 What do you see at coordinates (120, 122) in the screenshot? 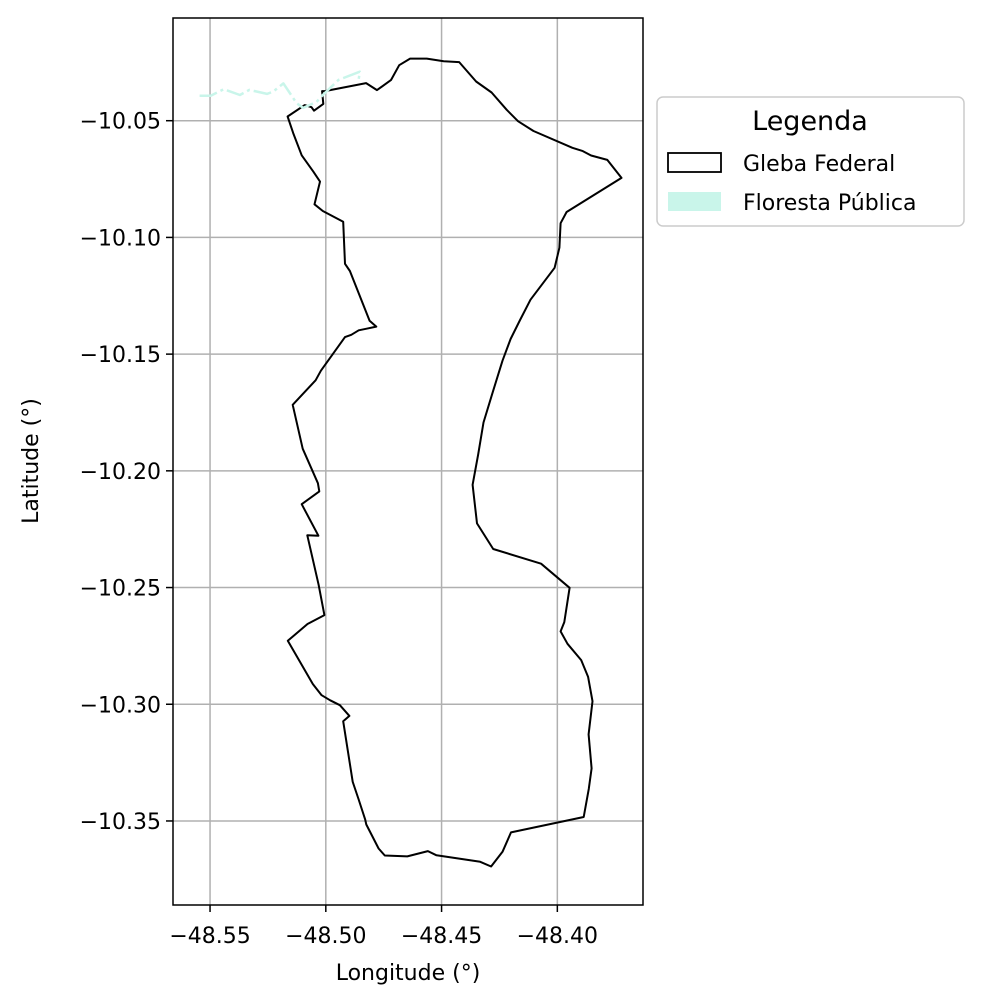
I see `y-tick-label: −10.05` at bounding box center [120, 122].